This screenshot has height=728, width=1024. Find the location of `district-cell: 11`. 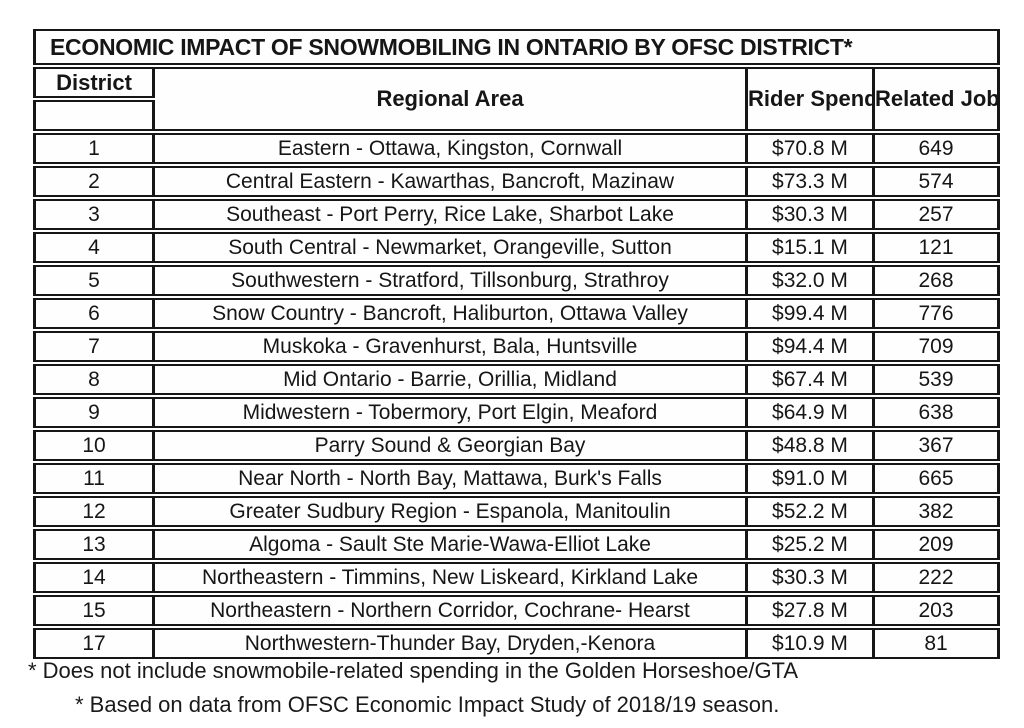

district-cell: 11 is located at coordinates (94, 478).